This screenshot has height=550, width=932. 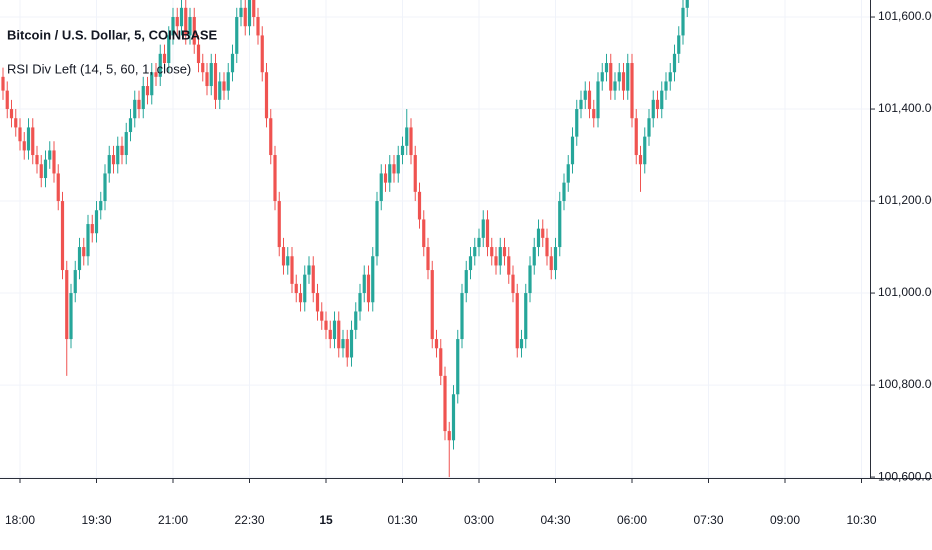 What do you see at coordinates (905, 476) in the screenshot?
I see `y-tick-label: 100,600.00` at bounding box center [905, 476].